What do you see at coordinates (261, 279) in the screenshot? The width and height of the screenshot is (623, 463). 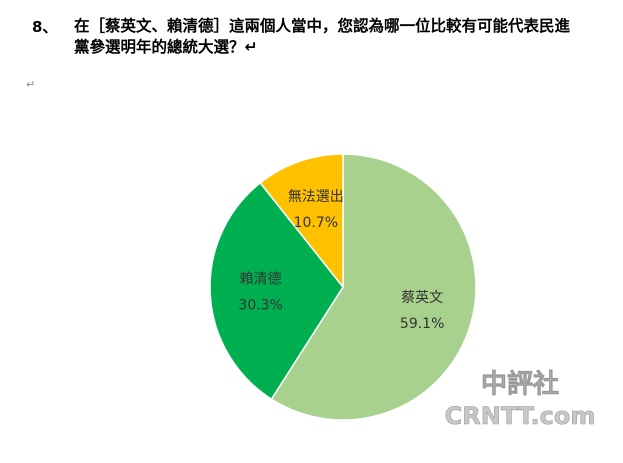 I see `slice-label: 賴清德` at bounding box center [261, 279].